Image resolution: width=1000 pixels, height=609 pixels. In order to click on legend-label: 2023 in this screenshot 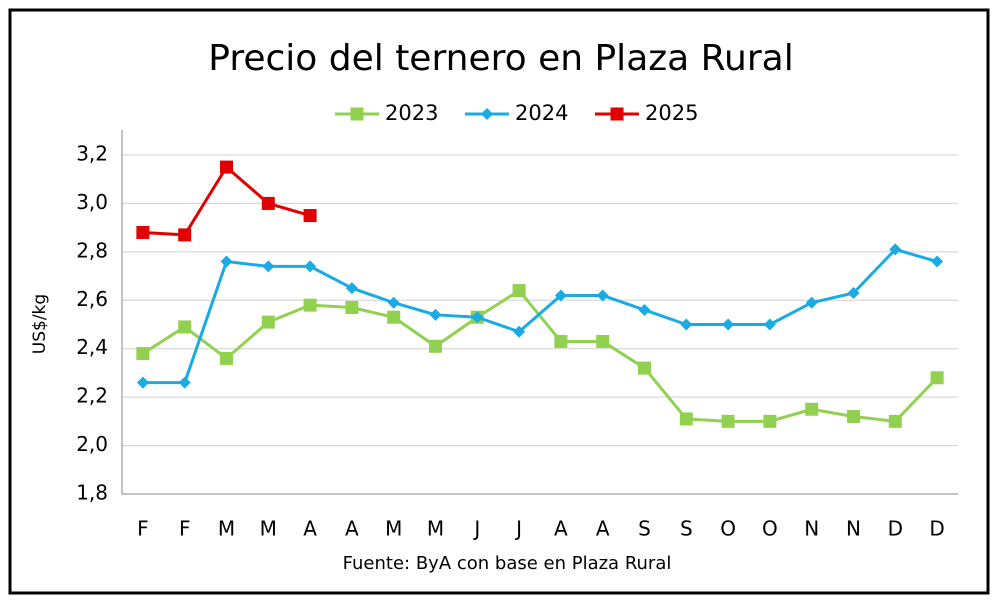, I will do `click(411, 113)`.